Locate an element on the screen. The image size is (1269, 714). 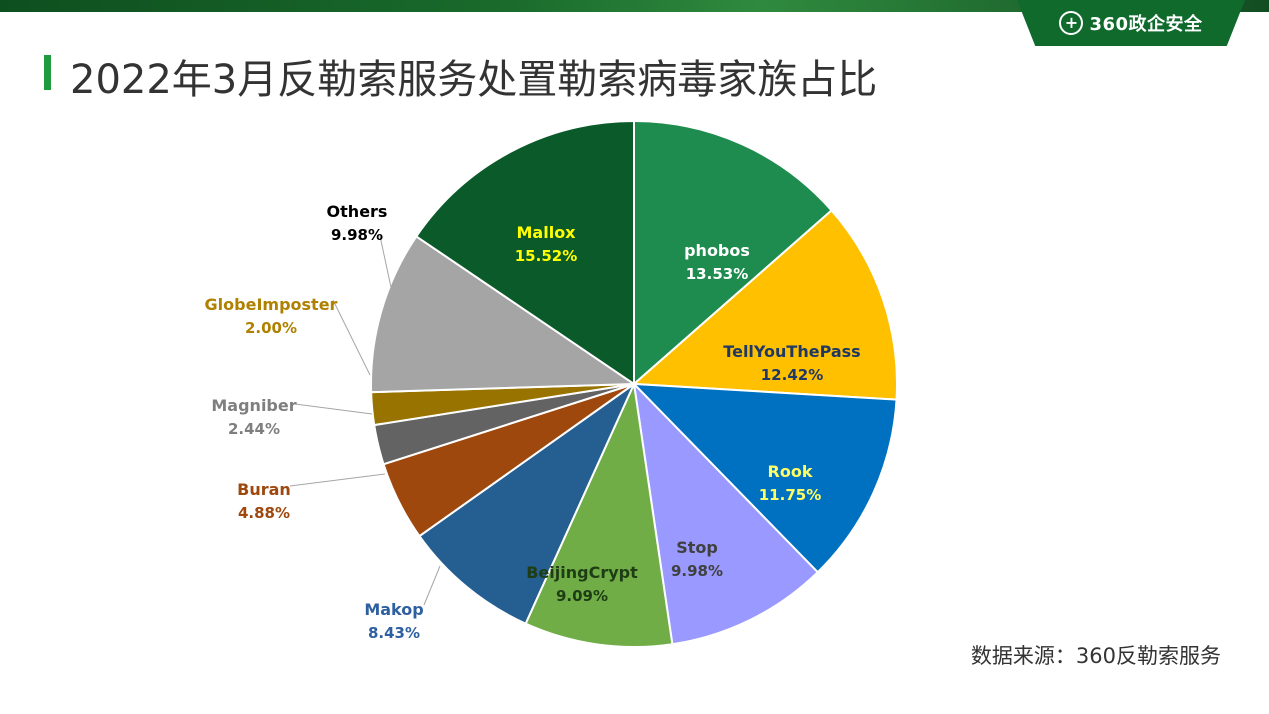
slice-label-tellyouthepass: TellYouThePass is located at coordinates (791, 351).